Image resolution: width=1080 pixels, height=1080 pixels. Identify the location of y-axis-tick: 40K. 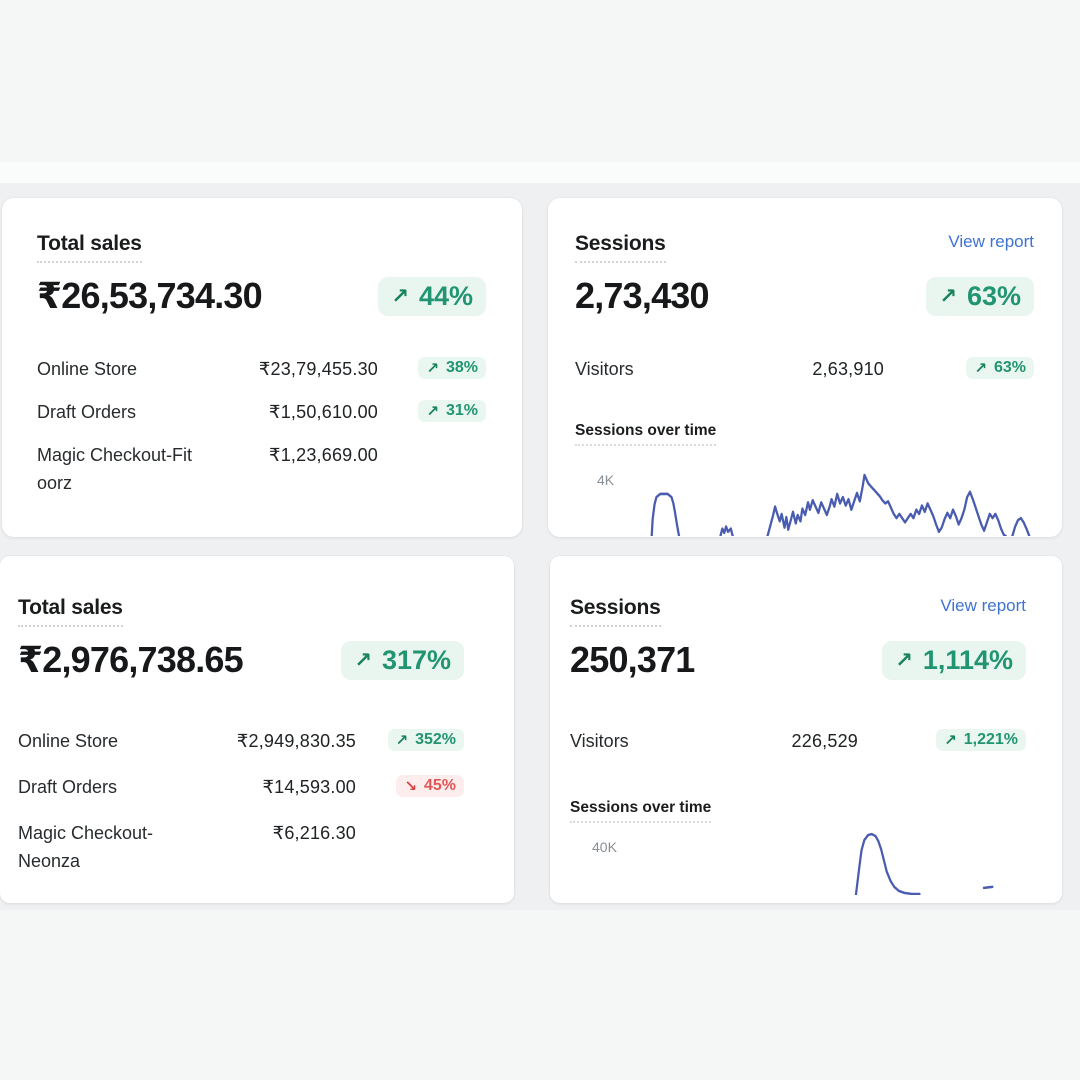
(604, 846).